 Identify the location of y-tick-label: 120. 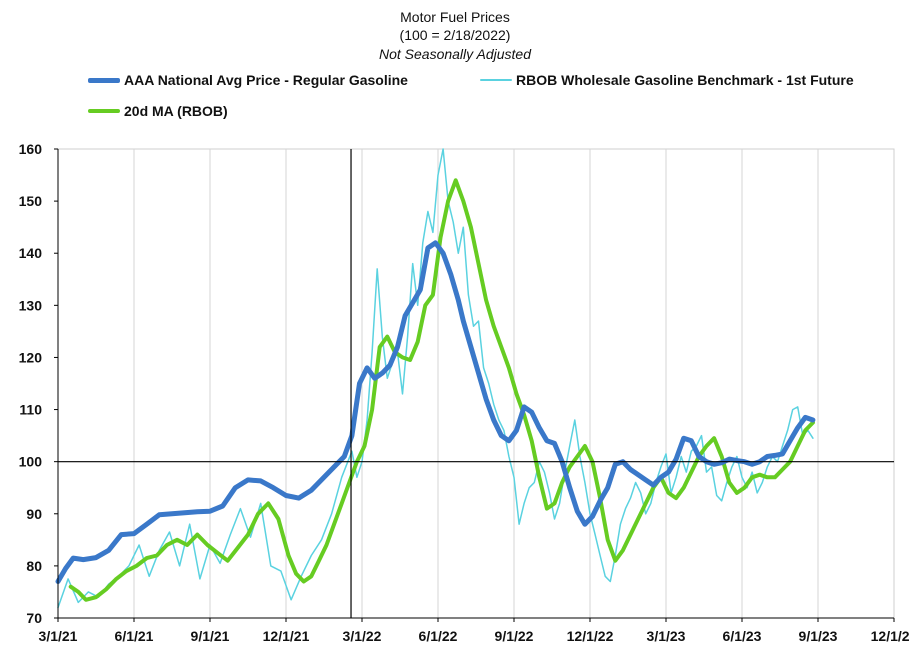
(31, 357).